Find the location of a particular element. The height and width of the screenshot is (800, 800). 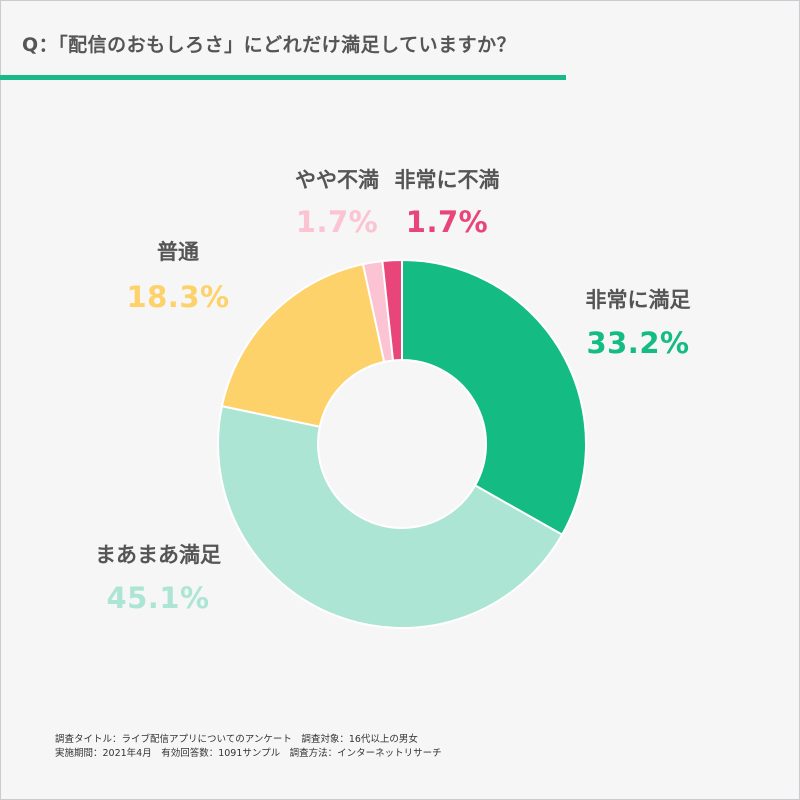

slice-somewhat-satisfied is located at coordinates (390, 516).